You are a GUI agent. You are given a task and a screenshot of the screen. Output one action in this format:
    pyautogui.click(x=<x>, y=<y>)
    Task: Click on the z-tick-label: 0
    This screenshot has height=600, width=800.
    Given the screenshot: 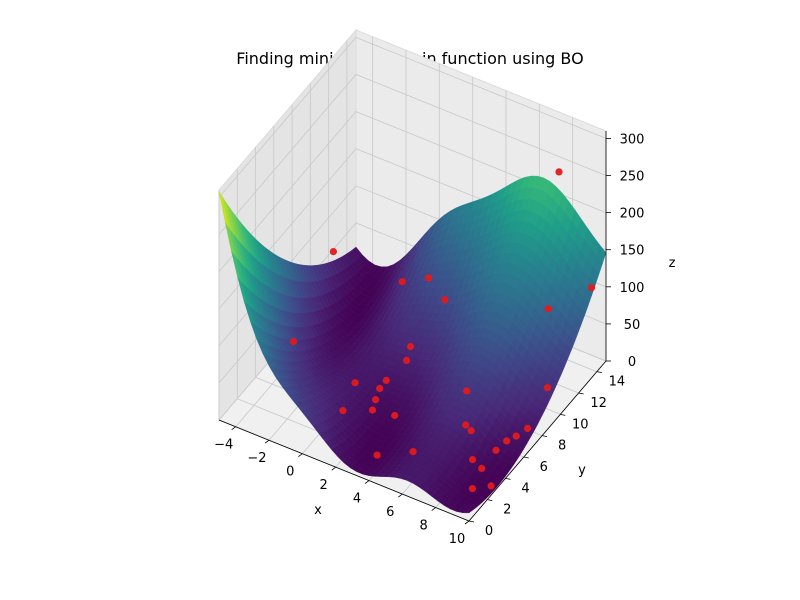 What is the action you would take?
    pyautogui.click(x=632, y=362)
    